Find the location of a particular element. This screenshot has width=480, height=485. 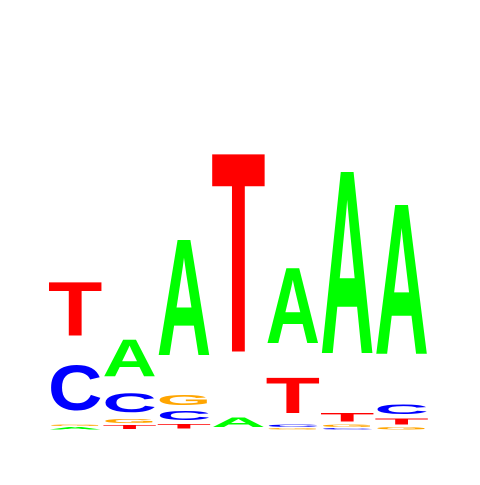

letter-c-pos7: C is located at coordinates (401, 409).